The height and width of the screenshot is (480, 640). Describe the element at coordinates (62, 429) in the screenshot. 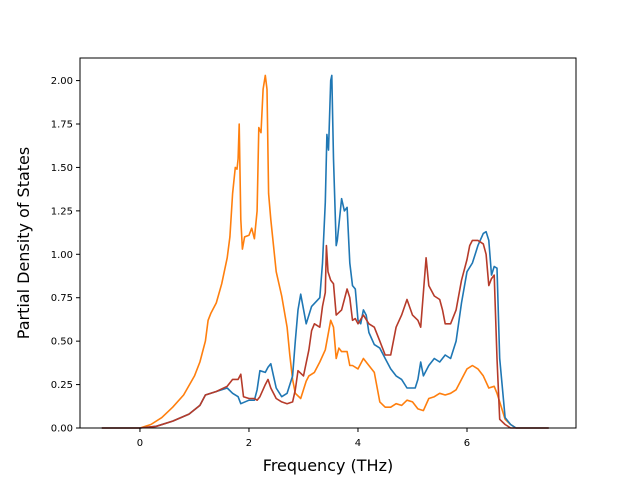

I see `y-tick-label: 0.00` at that location.